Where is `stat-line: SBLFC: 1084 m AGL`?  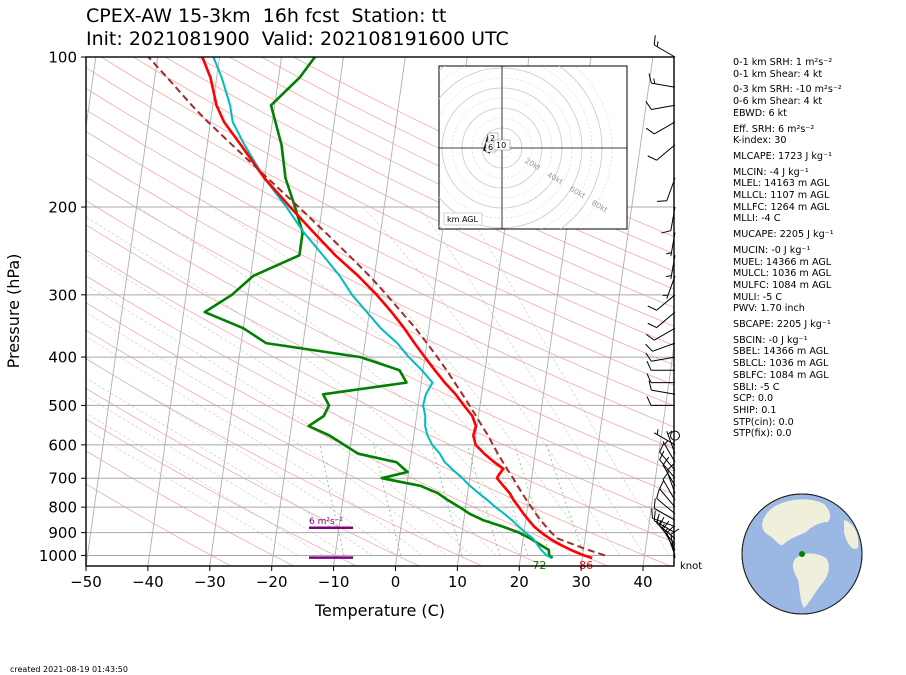
stat-line: SBLFC: 1084 m AGL is located at coordinates (781, 375).